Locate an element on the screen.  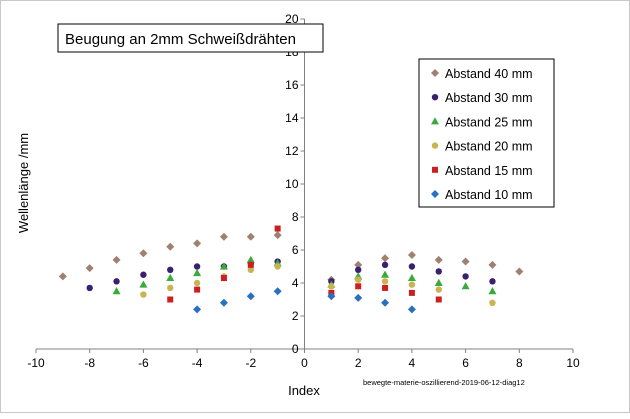
legend-item: Abstand 25 mm is located at coordinates (482, 122).